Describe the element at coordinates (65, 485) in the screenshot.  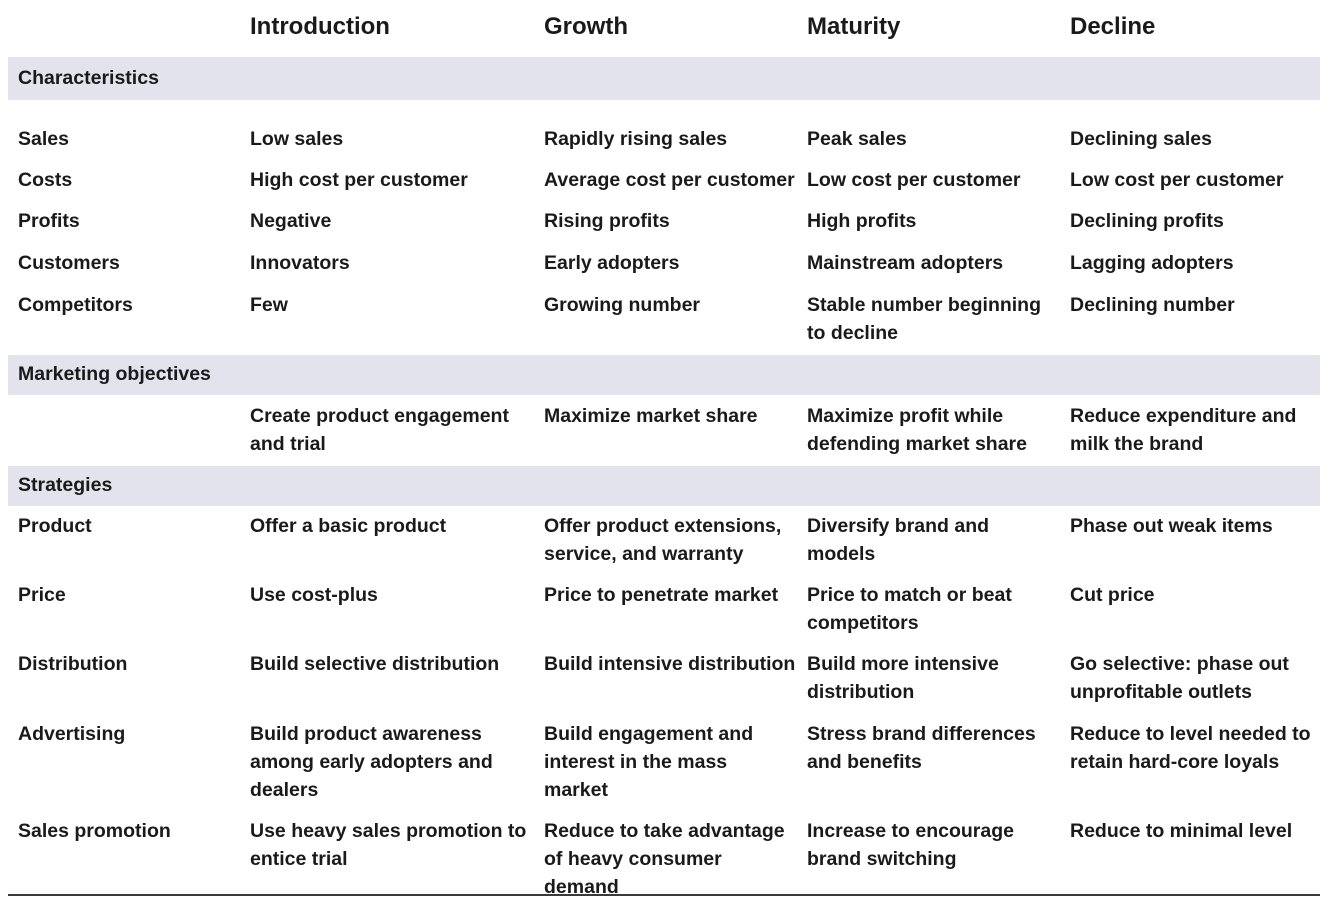
I see `section-title: Strategies` at that location.